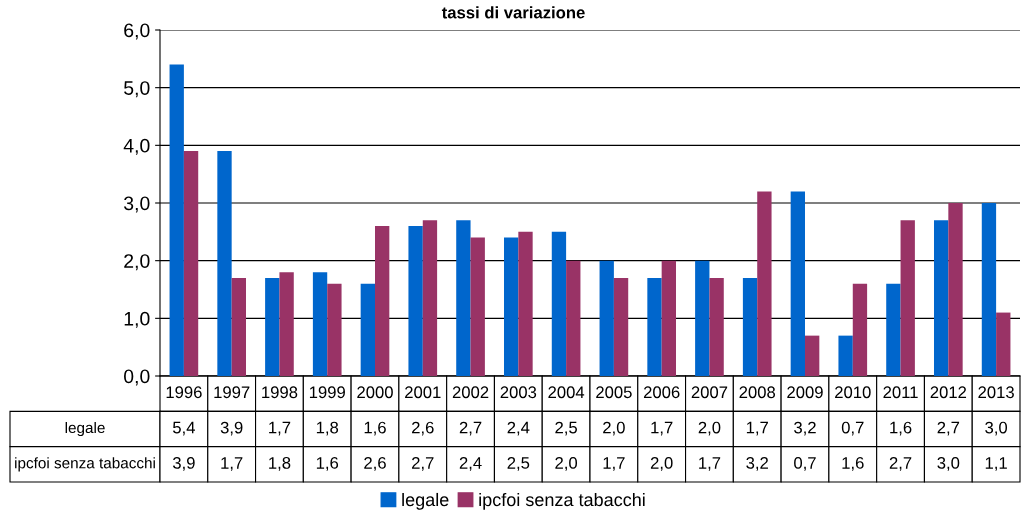  What do you see at coordinates (853, 392) in the screenshot?
I see `x-tick-label: 2010` at bounding box center [853, 392].